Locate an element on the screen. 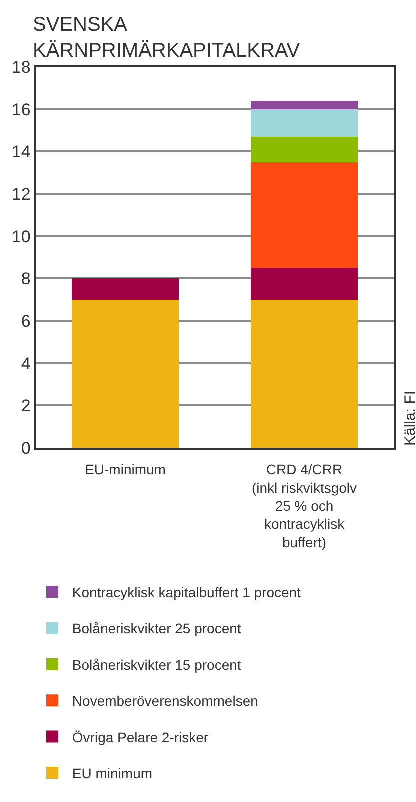 The image size is (416, 802). legend-label: Övriga Pelare 2-risker is located at coordinates (140, 737).